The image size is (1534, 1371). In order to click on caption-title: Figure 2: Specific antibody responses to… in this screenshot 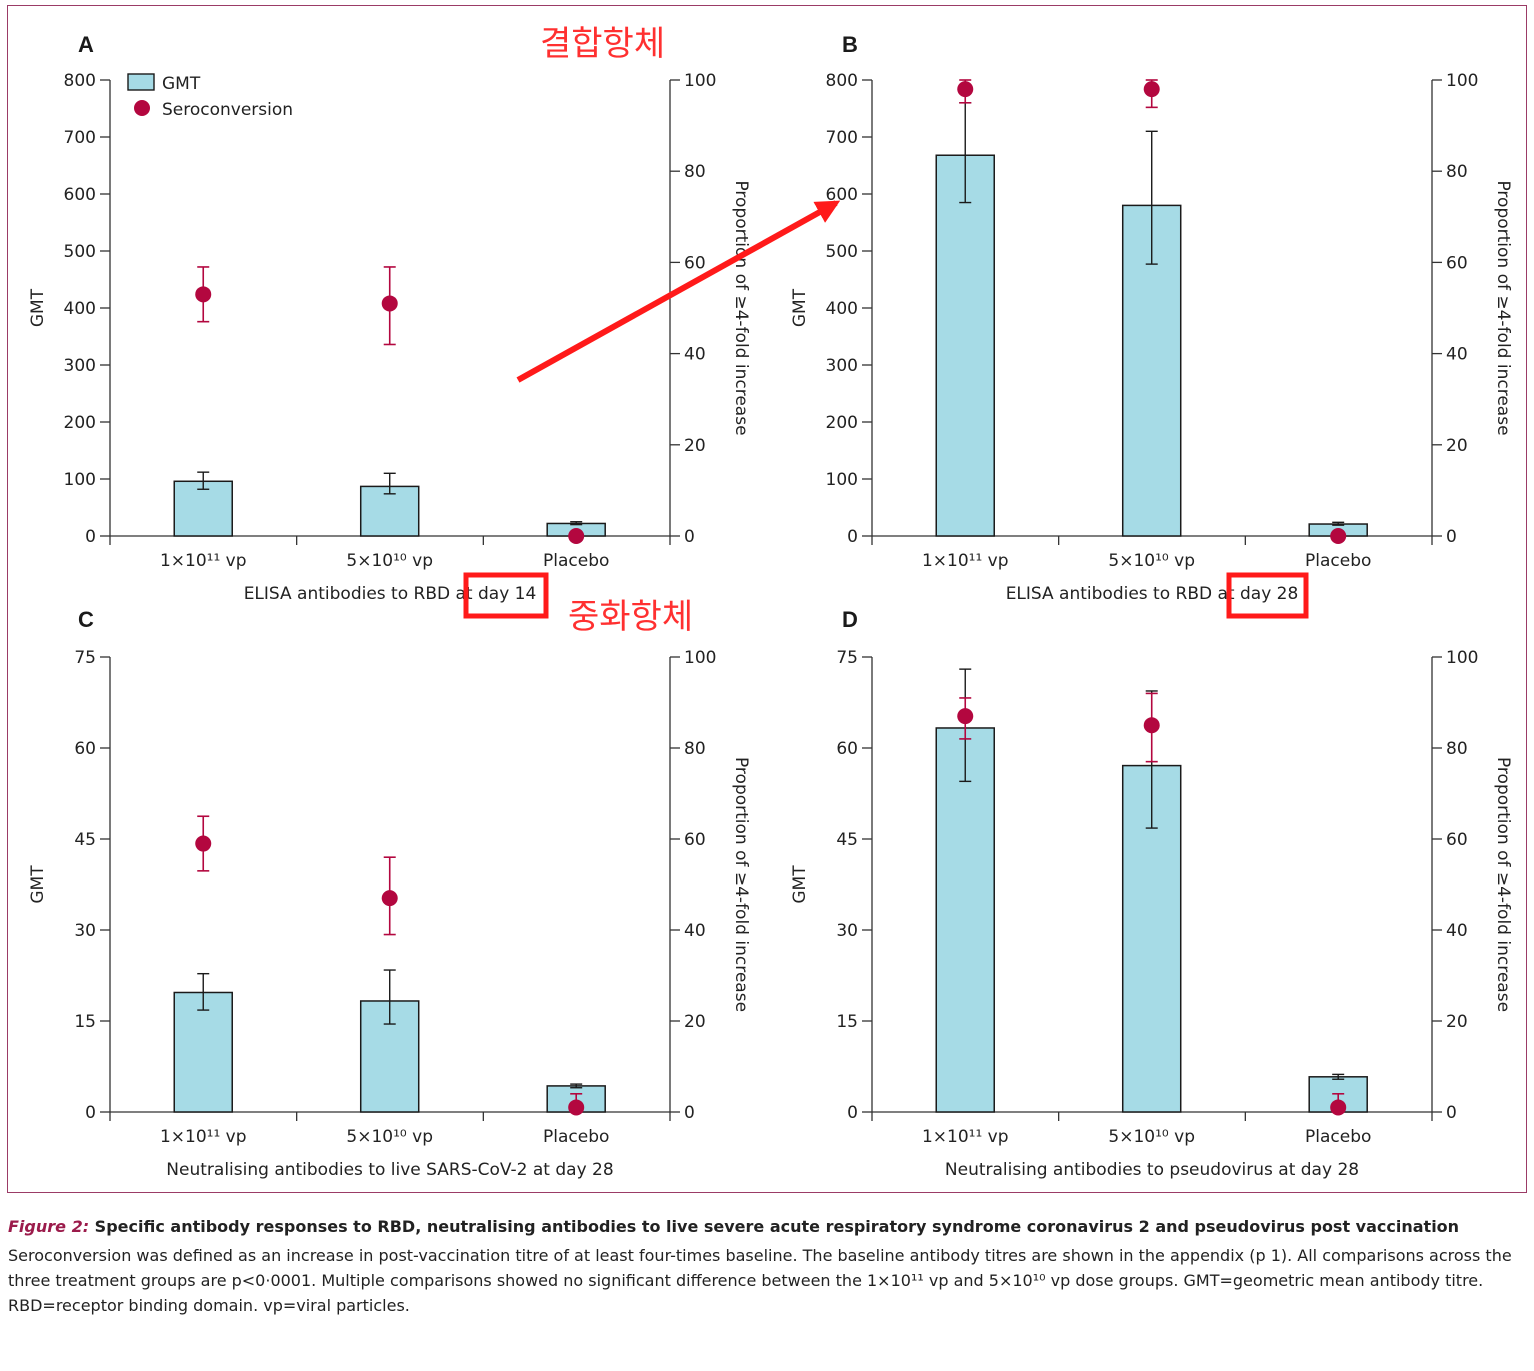, I will do `click(767, 1226)`.